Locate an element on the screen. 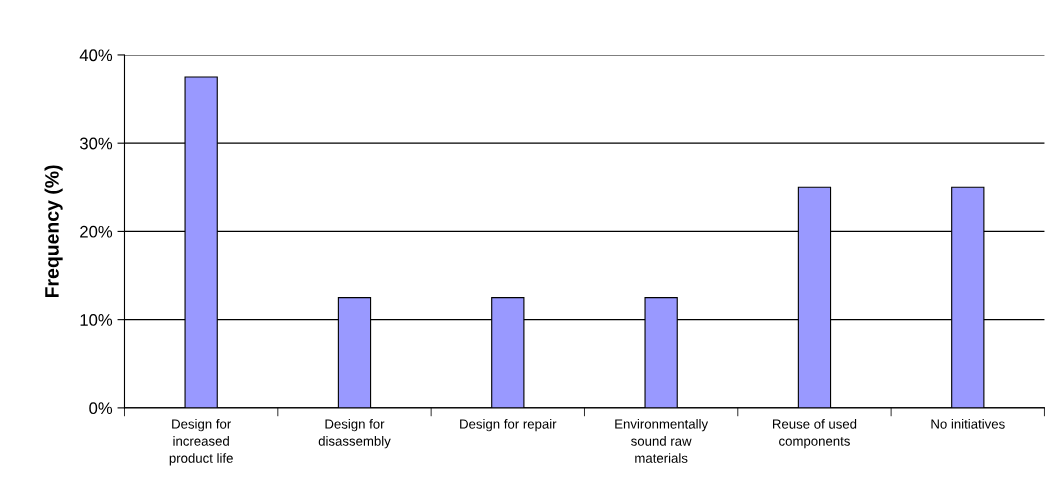 The width and height of the screenshot is (1055, 495). x-tick-label: Design for repair is located at coordinates (508, 425).